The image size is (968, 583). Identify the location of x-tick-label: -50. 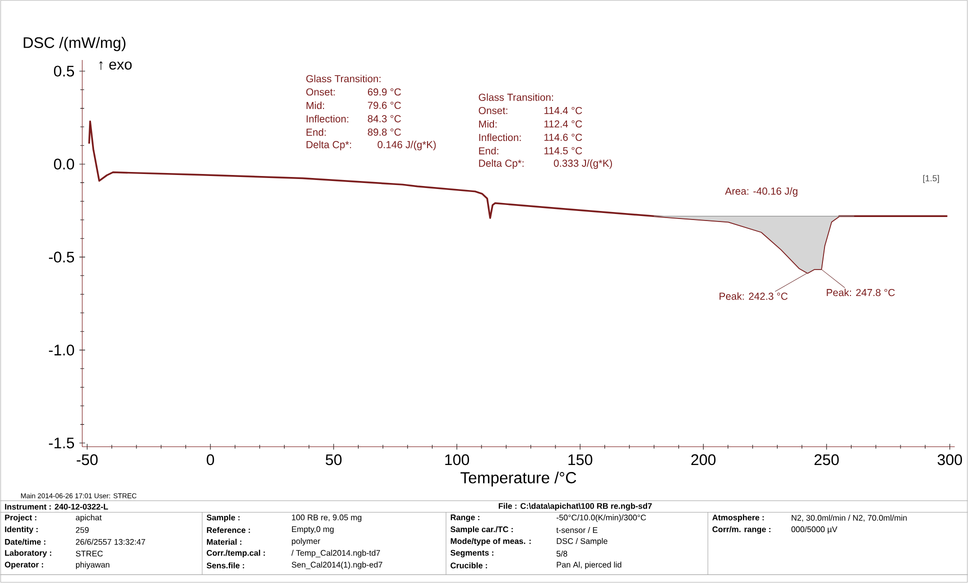
(87, 460).